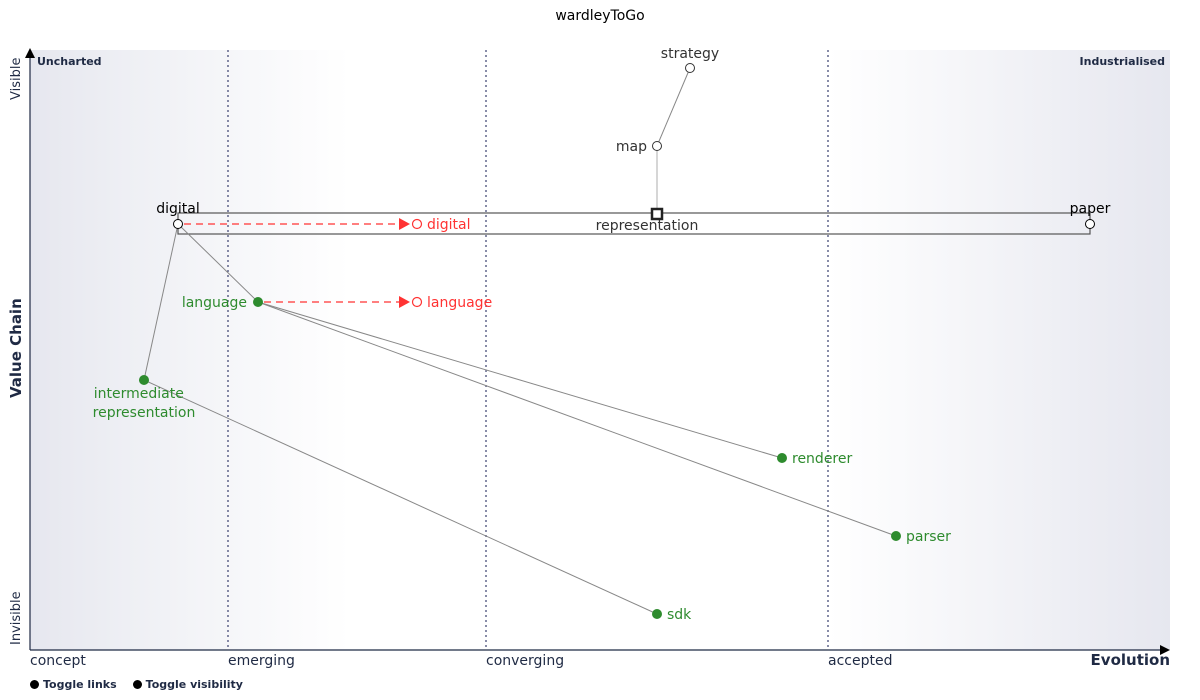  I want to click on node-digital, so click(178, 224).